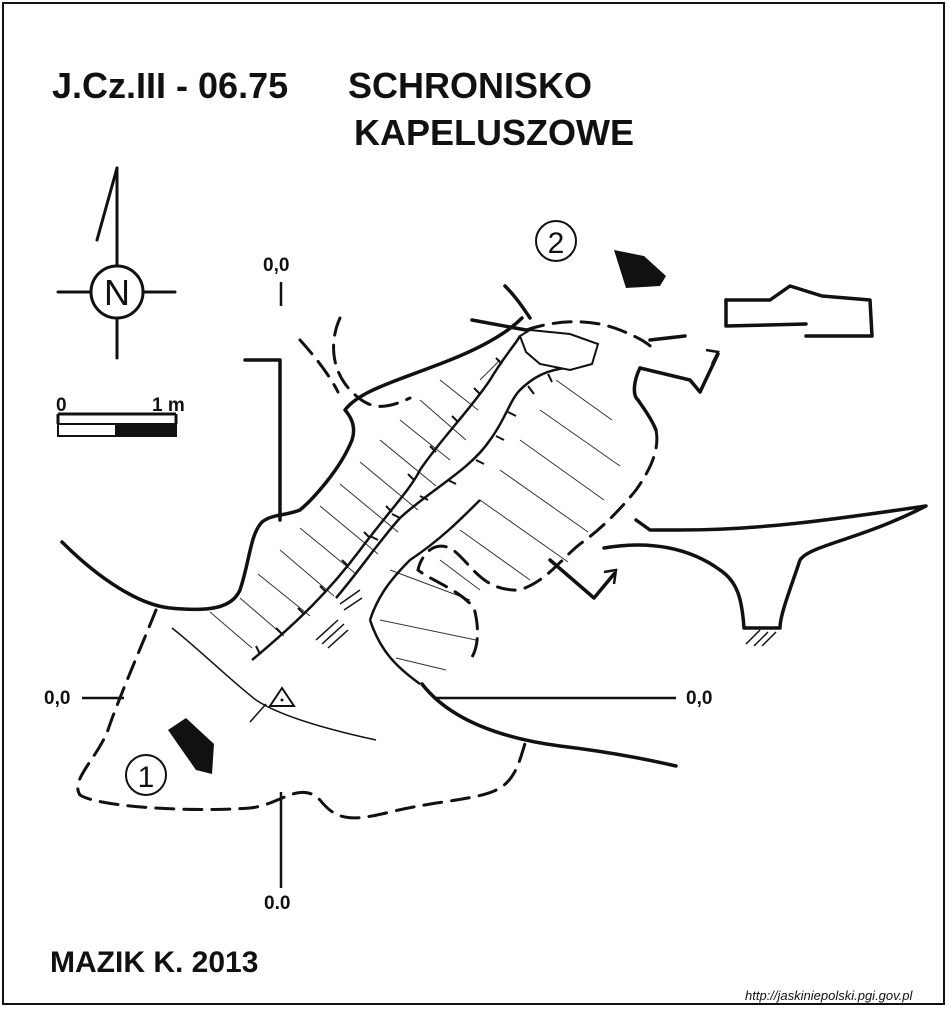 This screenshot has height=1009, width=949. What do you see at coordinates (61, 405) in the screenshot?
I see `scale-start-label: 0` at bounding box center [61, 405].